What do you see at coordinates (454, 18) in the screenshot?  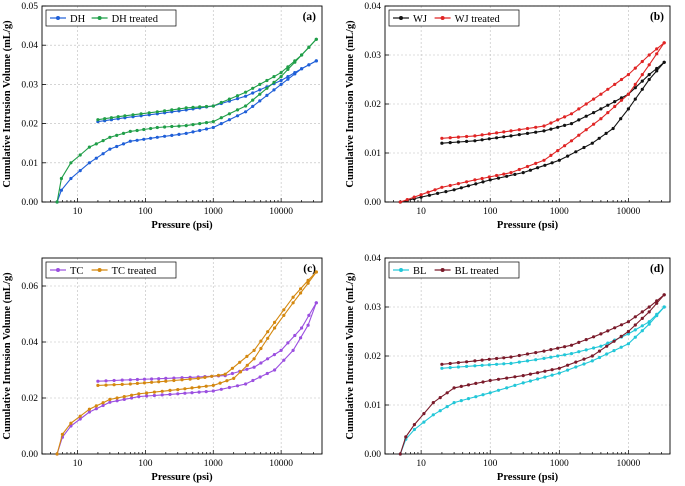 I see `legend-box` at bounding box center [454, 18].